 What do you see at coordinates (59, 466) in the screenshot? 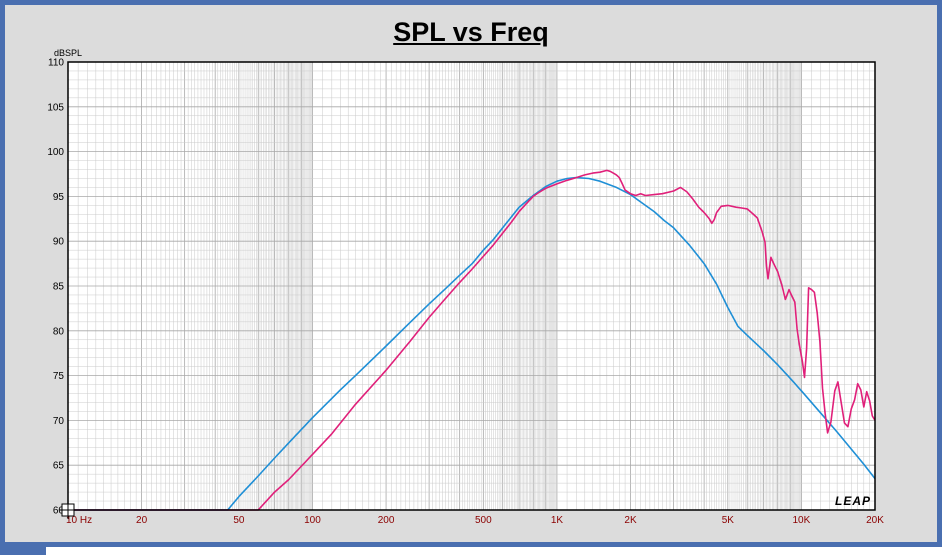
I see `y-tick-label: 65` at bounding box center [59, 466].